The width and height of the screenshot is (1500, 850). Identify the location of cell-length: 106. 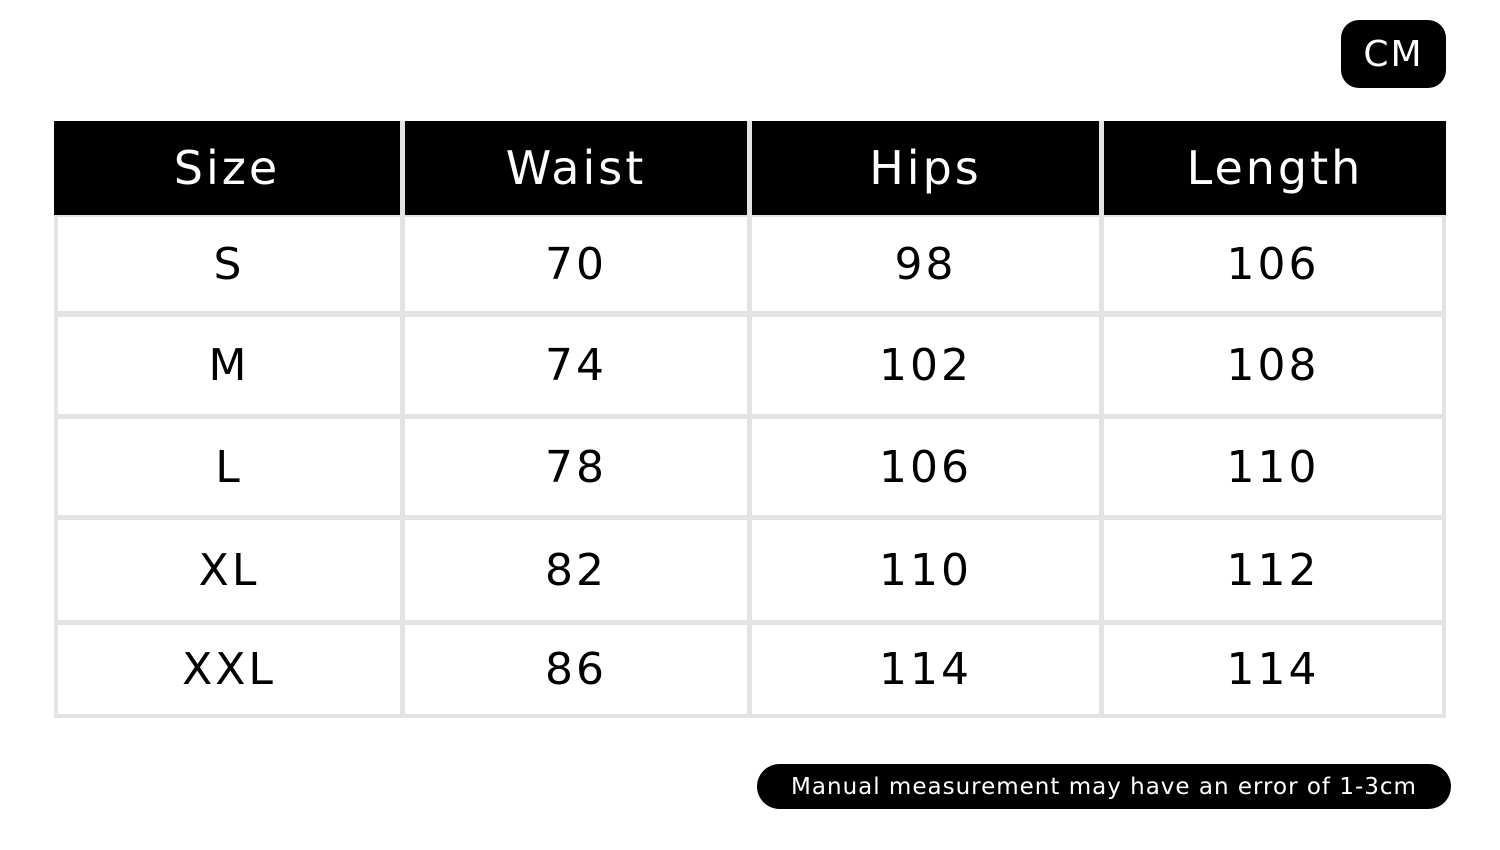
(1273, 264).